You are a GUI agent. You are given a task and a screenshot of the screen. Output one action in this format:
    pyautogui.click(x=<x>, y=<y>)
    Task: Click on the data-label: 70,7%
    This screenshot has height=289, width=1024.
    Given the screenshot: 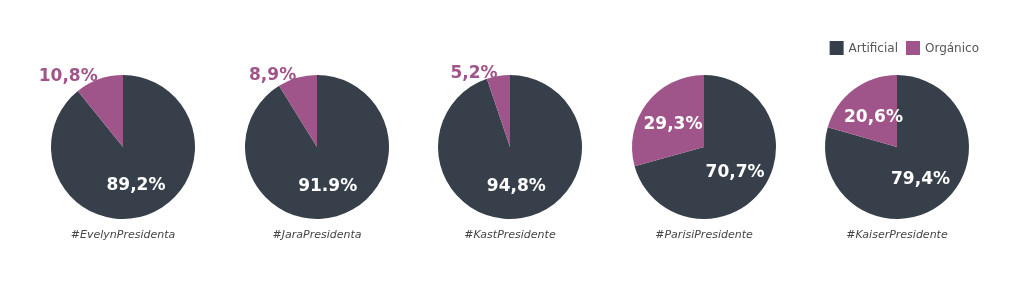 What is the action you would take?
    pyautogui.click(x=735, y=170)
    